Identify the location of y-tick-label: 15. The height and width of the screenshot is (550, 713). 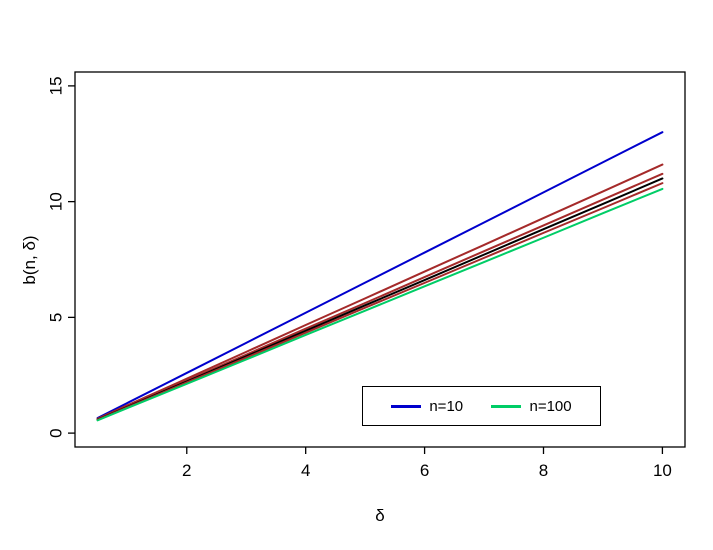
(56, 85).